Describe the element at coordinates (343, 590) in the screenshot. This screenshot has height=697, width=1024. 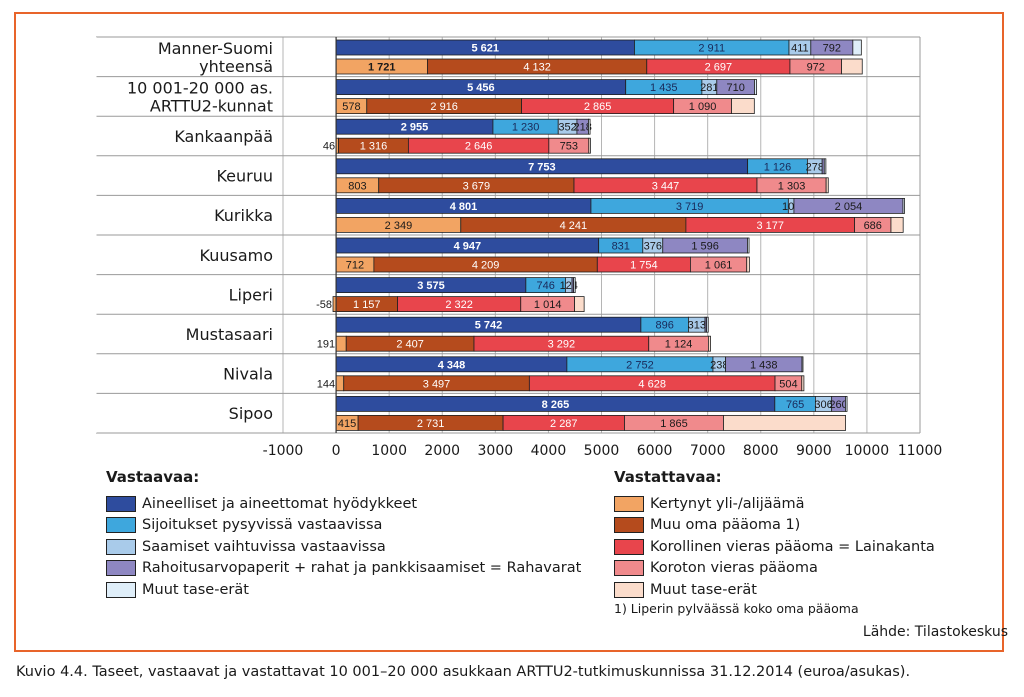
I see `legend-left-item: Muut tase-erät` at that location.